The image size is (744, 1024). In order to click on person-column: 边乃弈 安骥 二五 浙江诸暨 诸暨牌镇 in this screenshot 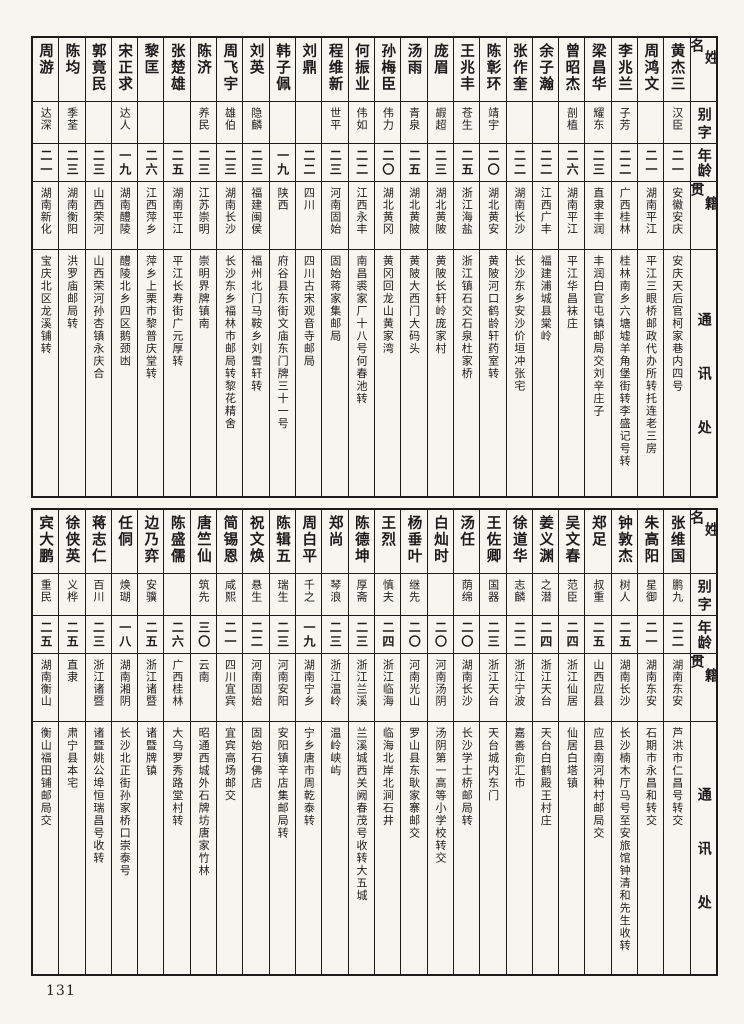, I will do `click(150, 742)`.